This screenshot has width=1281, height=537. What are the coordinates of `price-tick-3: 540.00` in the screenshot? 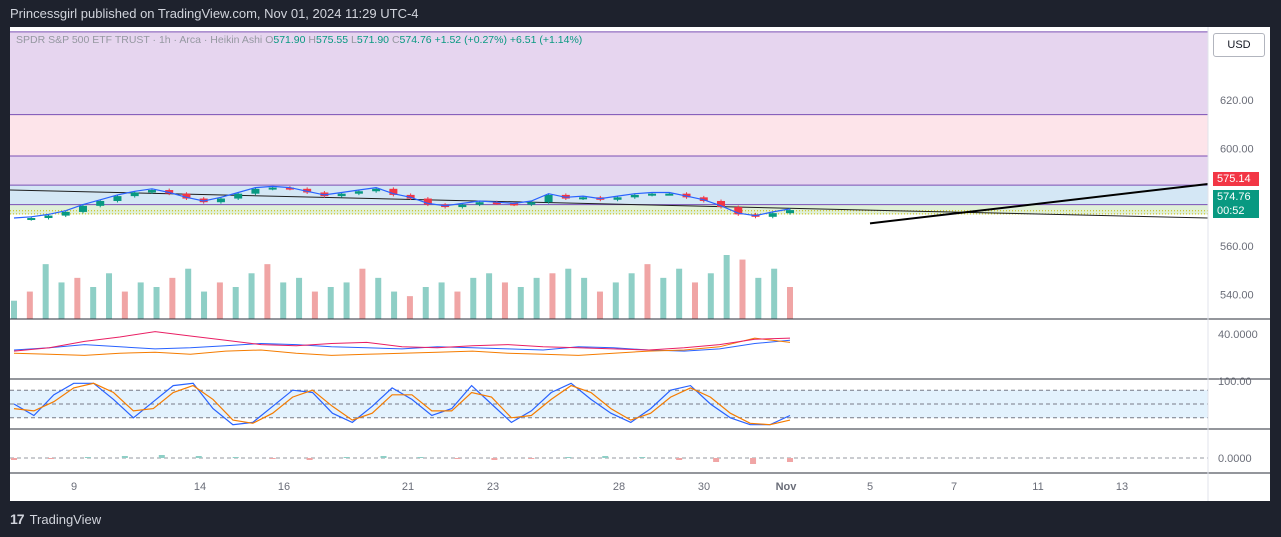 It's located at (1237, 296).